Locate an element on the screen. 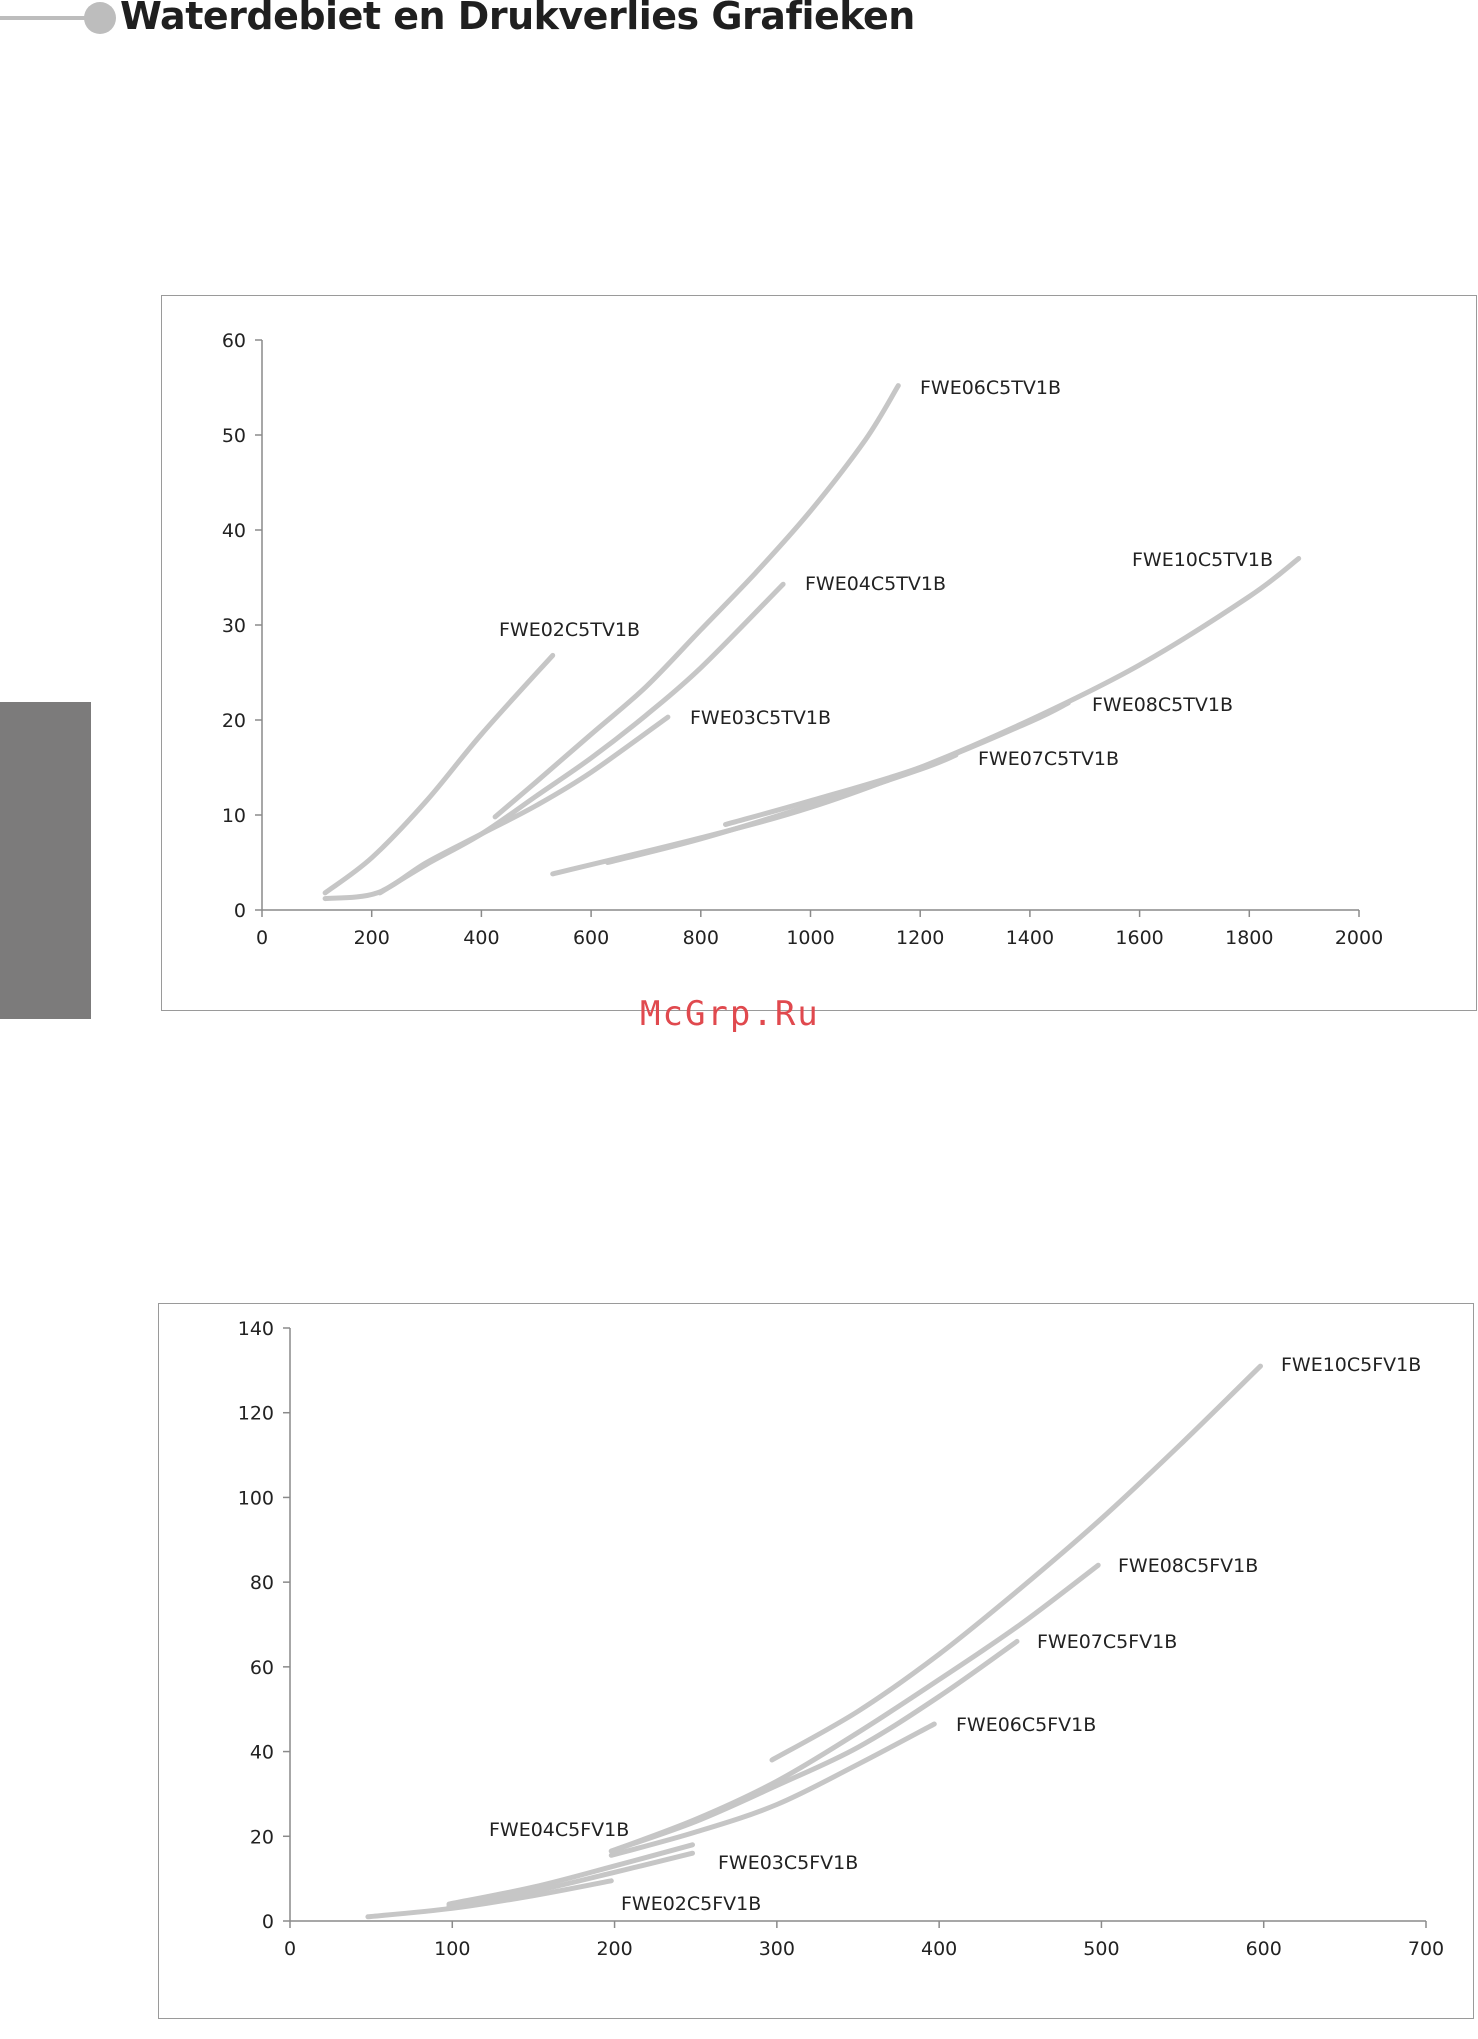 The width and height of the screenshot is (1478, 2039). chart-1-x-tick-label: 1000 is located at coordinates (810, 938).